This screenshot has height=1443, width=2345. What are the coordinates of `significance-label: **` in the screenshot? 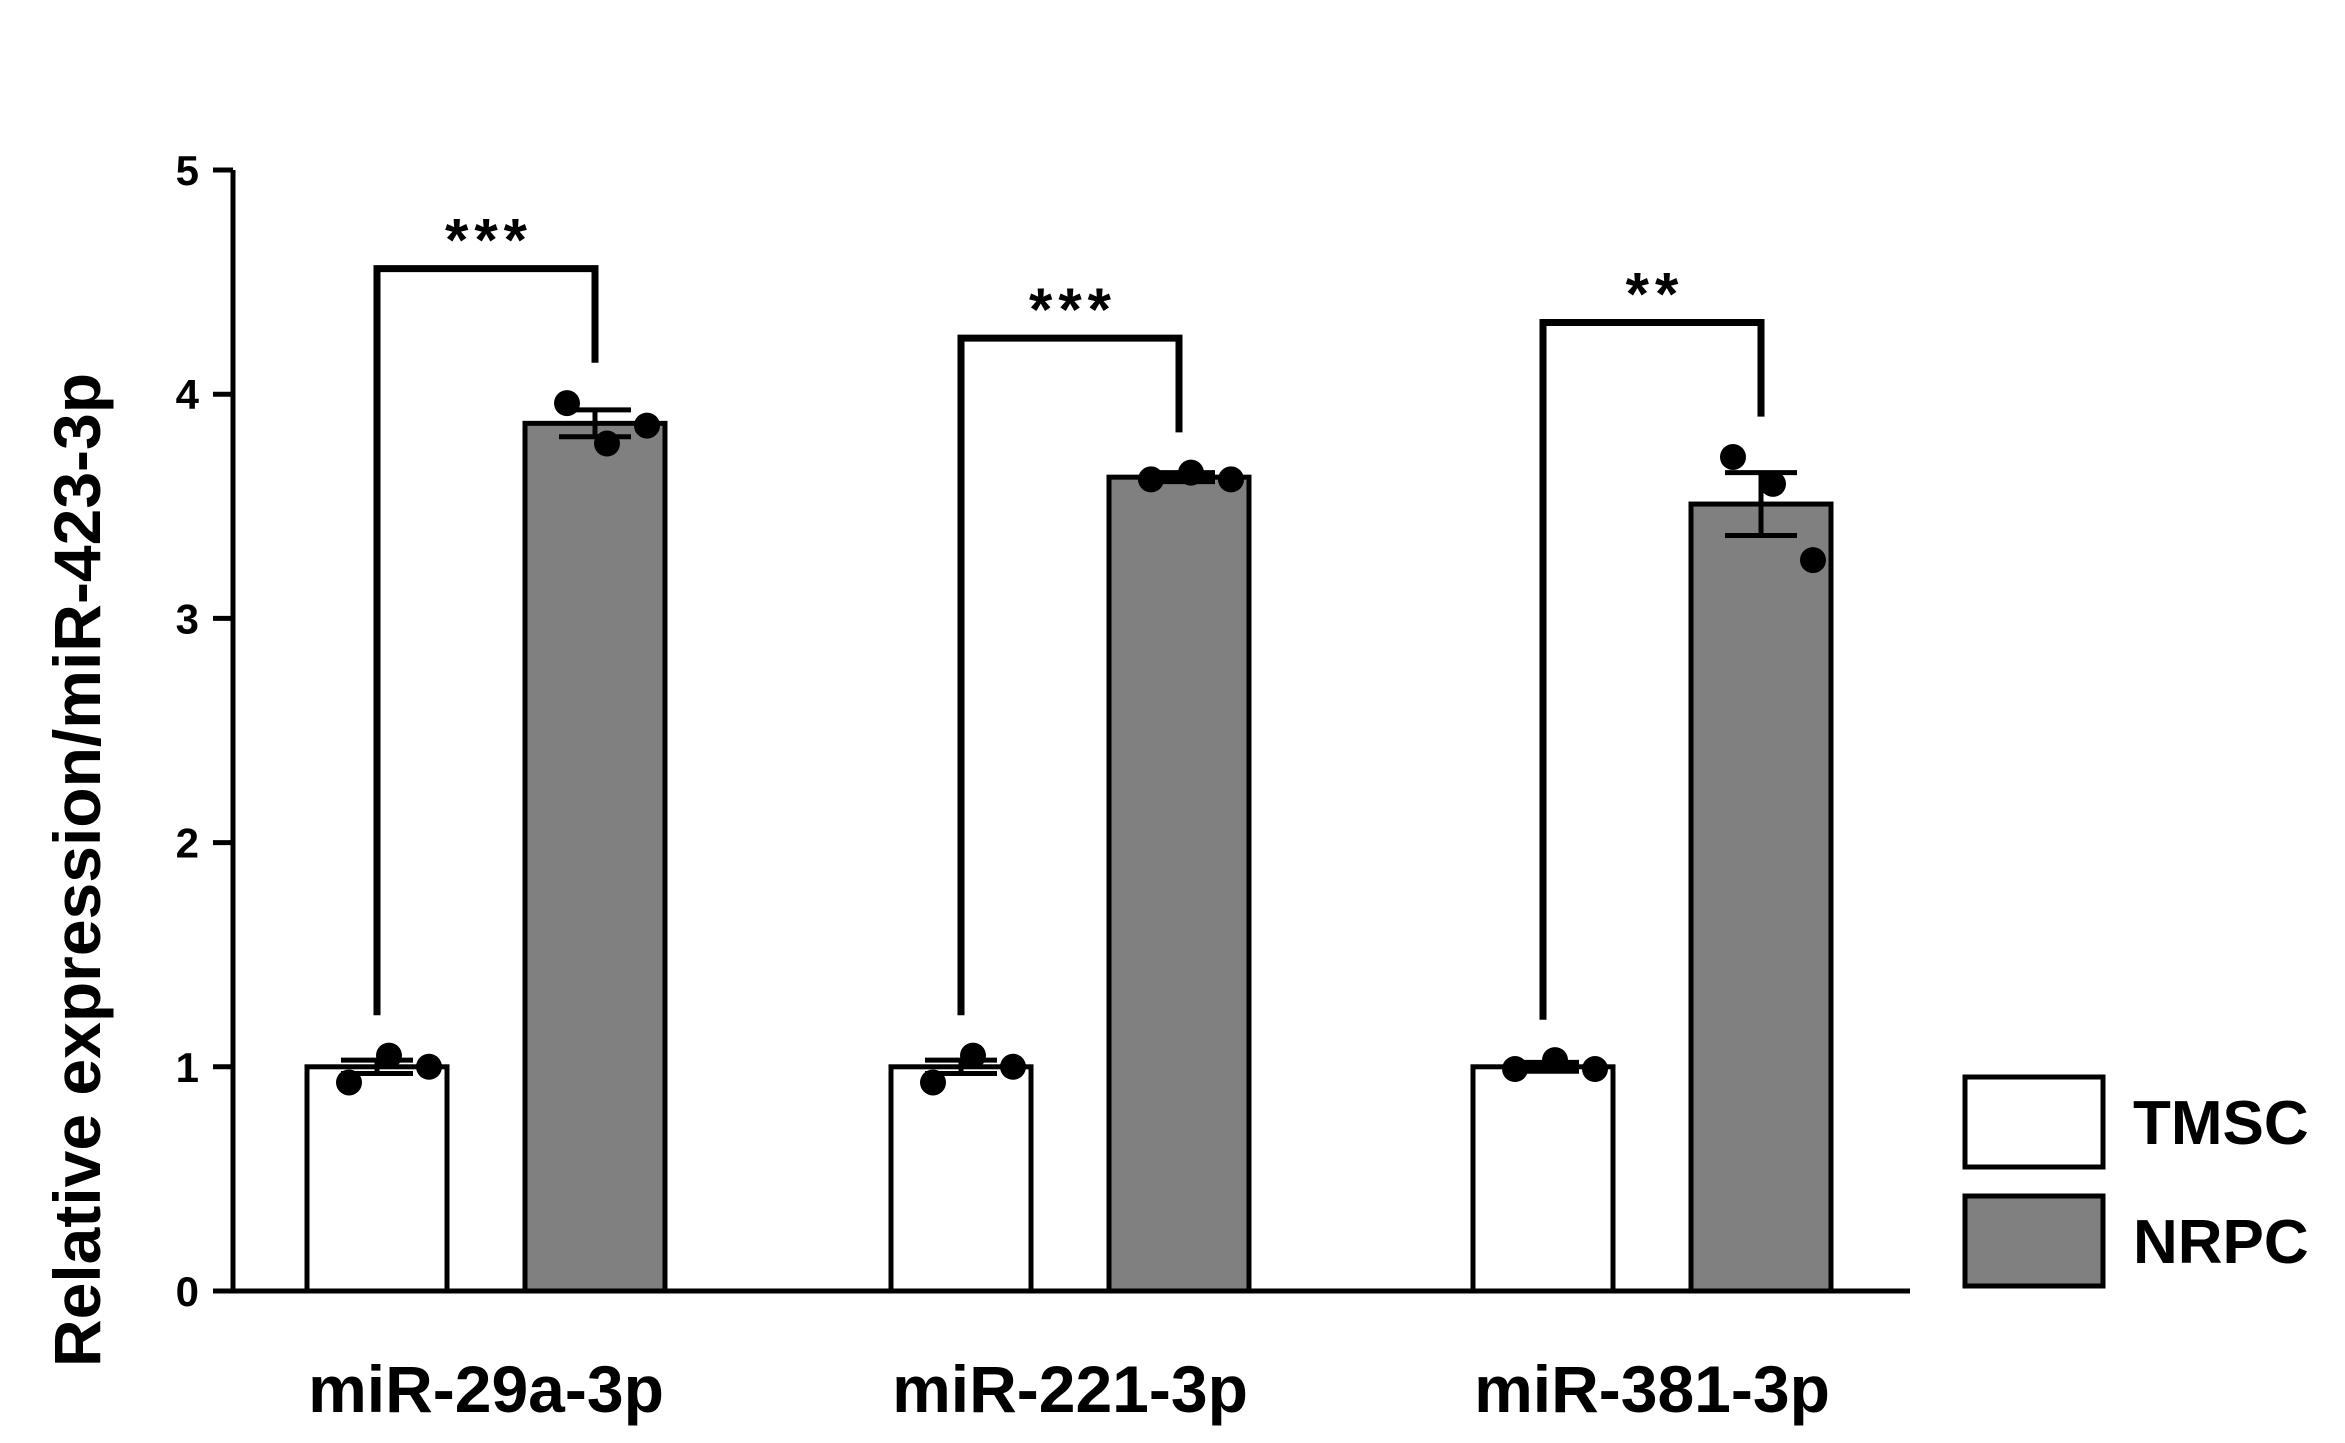 It's located at (1655, 293).